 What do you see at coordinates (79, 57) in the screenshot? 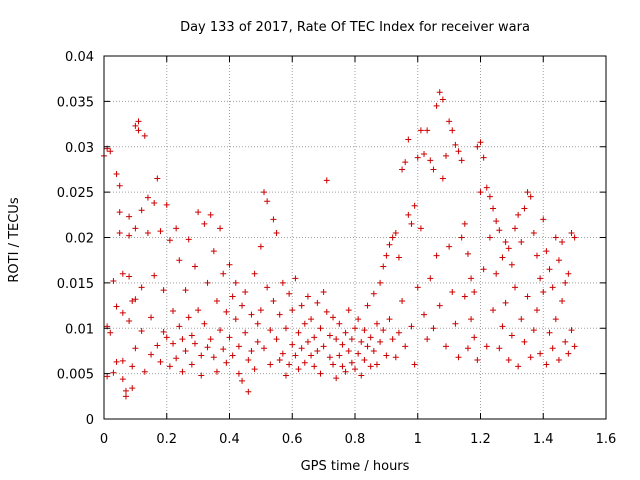
I see `y-tick-label: 0.04` at bounding box center [79, 57].